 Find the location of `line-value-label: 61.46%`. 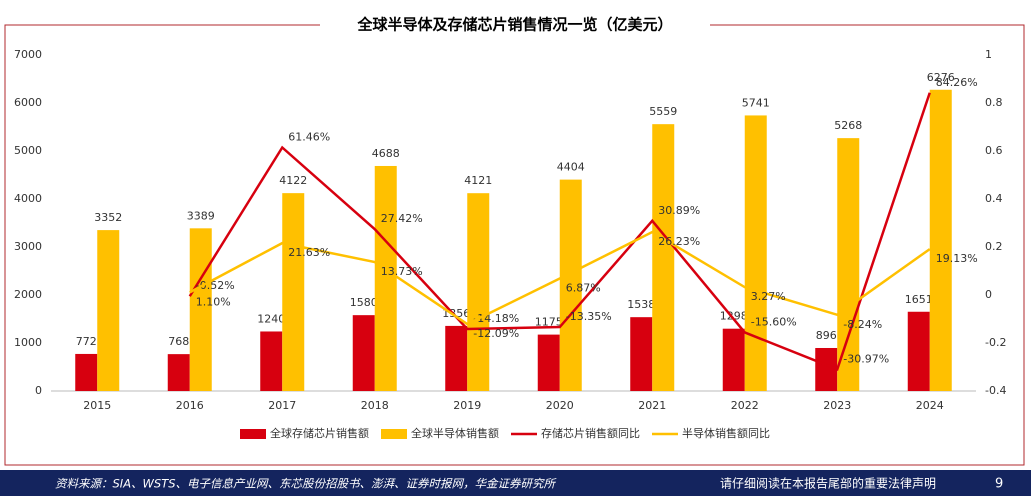

line-value-label: 61.46% is located at coordinates (309, 136).